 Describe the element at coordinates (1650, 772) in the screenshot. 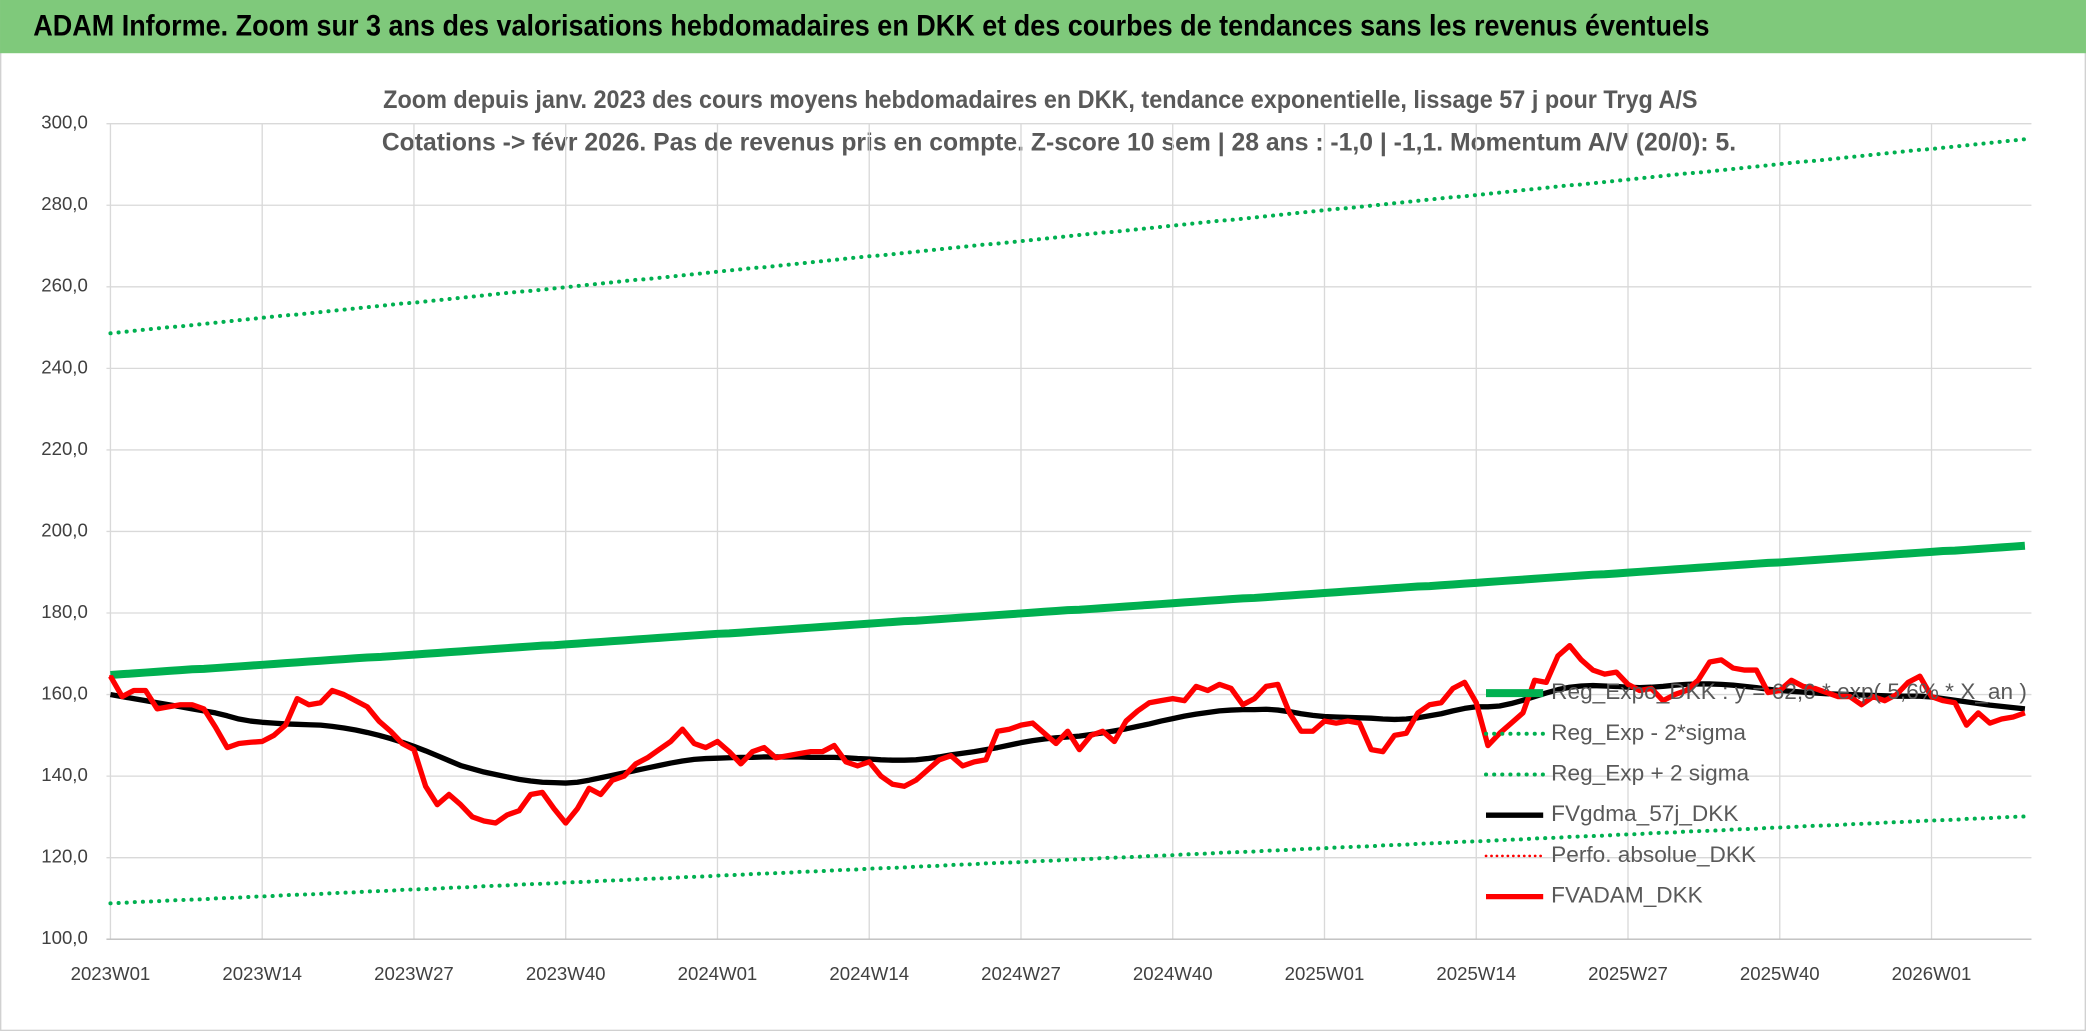

I see `legend-label: Reg_Exp + 2 sigma` at that location.